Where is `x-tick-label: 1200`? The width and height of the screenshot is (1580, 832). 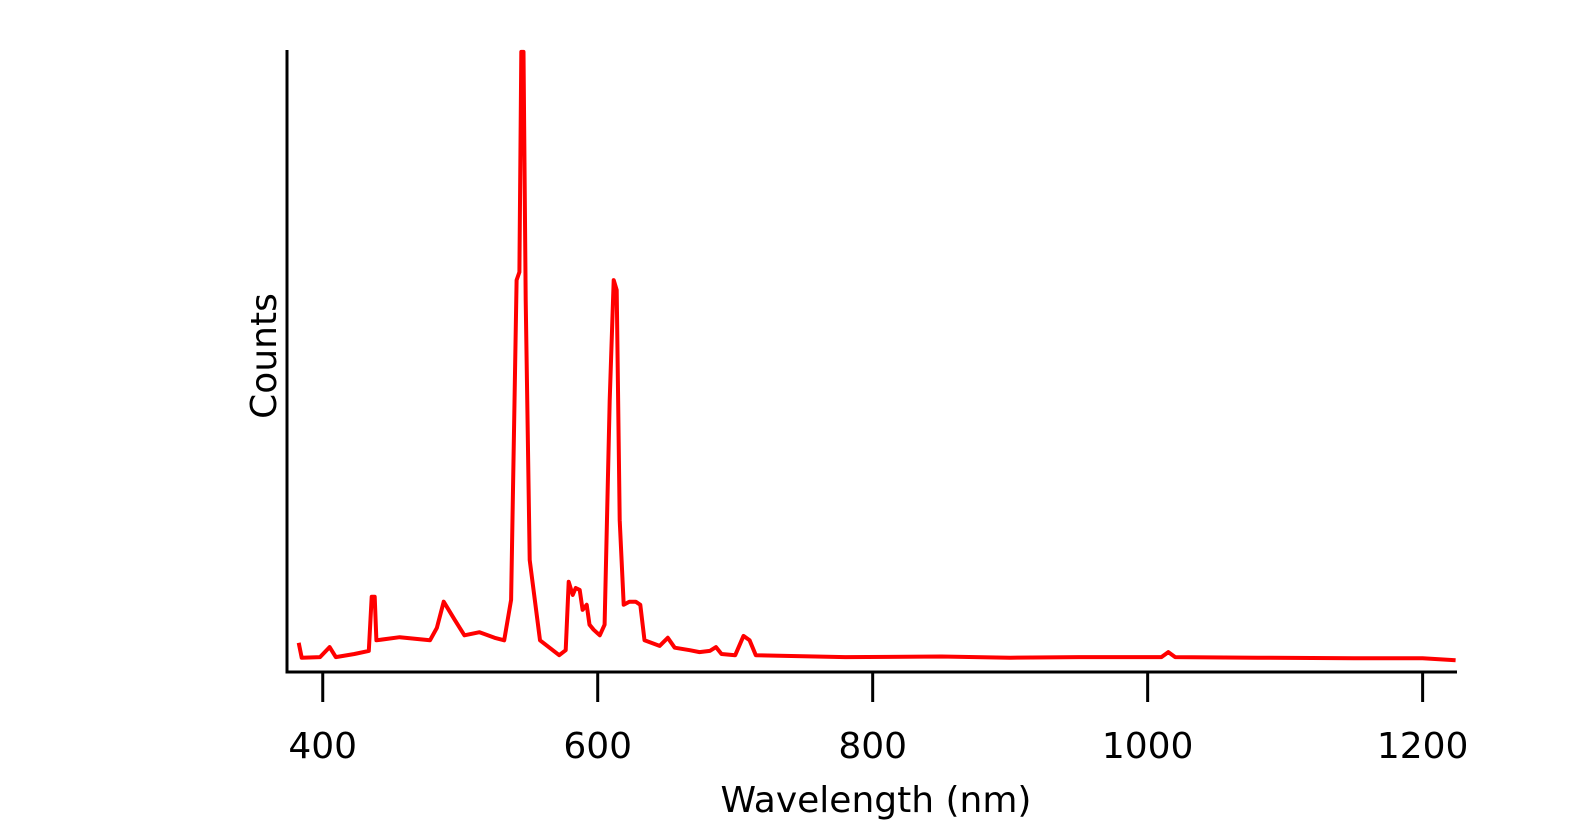
x-tick-label: 1200 is located at coordinates (1423, 746).